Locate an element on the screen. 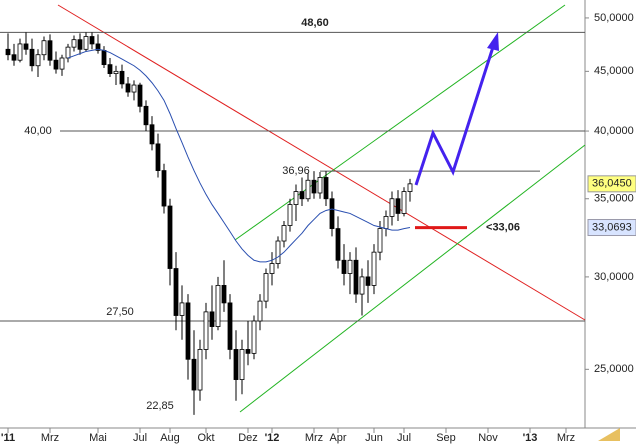  x-tick-label: Mai is located at coordinates (98, 438).